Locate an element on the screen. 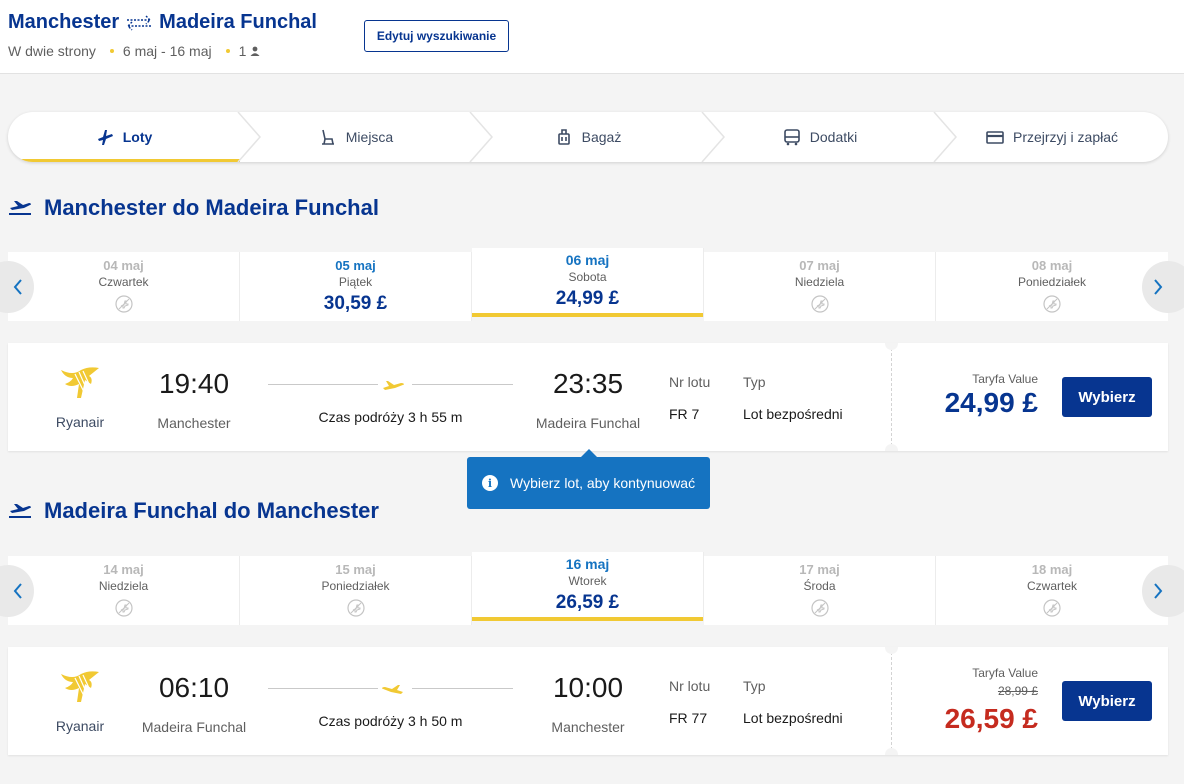 The image size is (1184, 784). card-icon is located at coordinates (995, 137).